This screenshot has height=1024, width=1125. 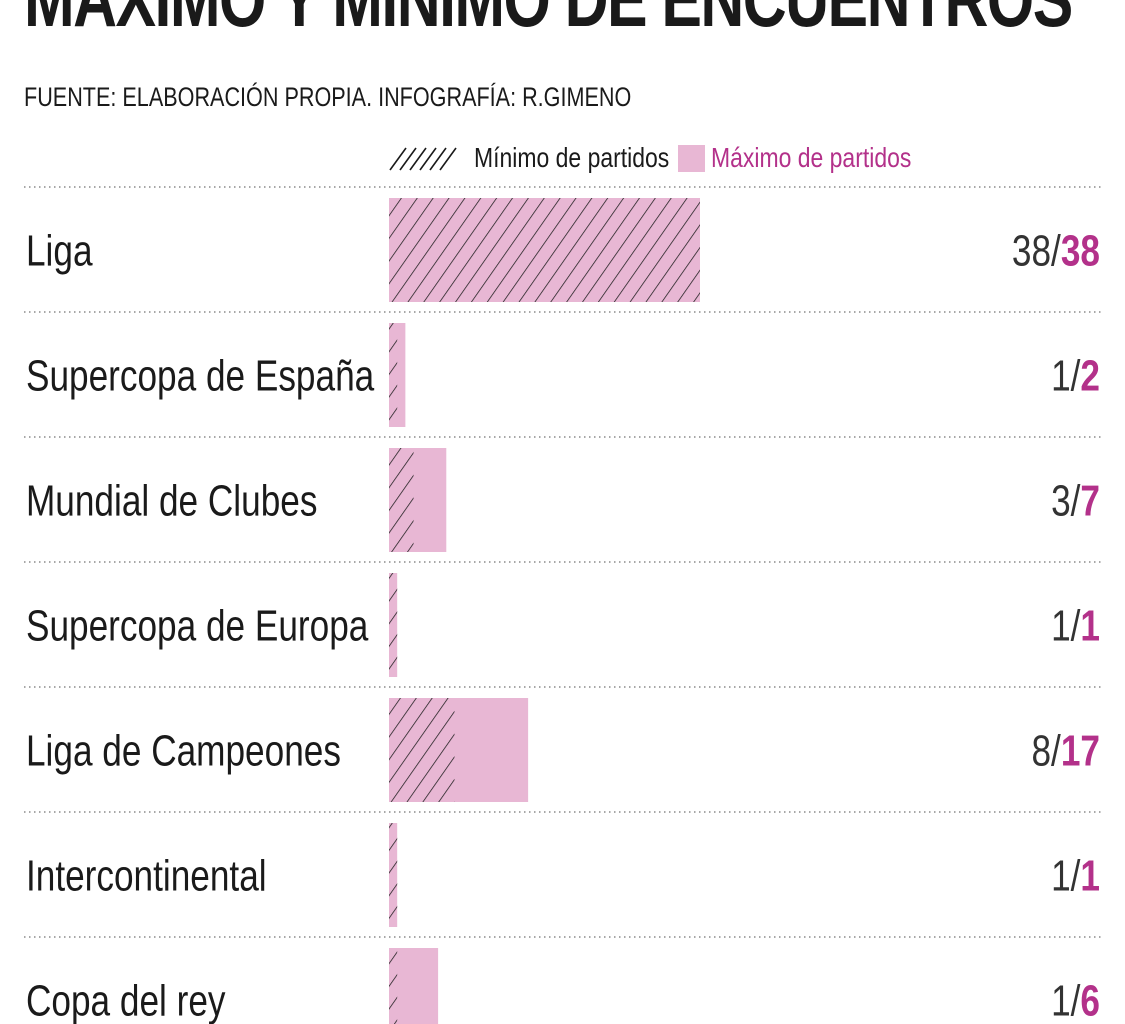 What do you see at coordinates (126, 1000) in the screenshot?
I see `category-label: Copa del rey` at bounding box center [126, 1000].